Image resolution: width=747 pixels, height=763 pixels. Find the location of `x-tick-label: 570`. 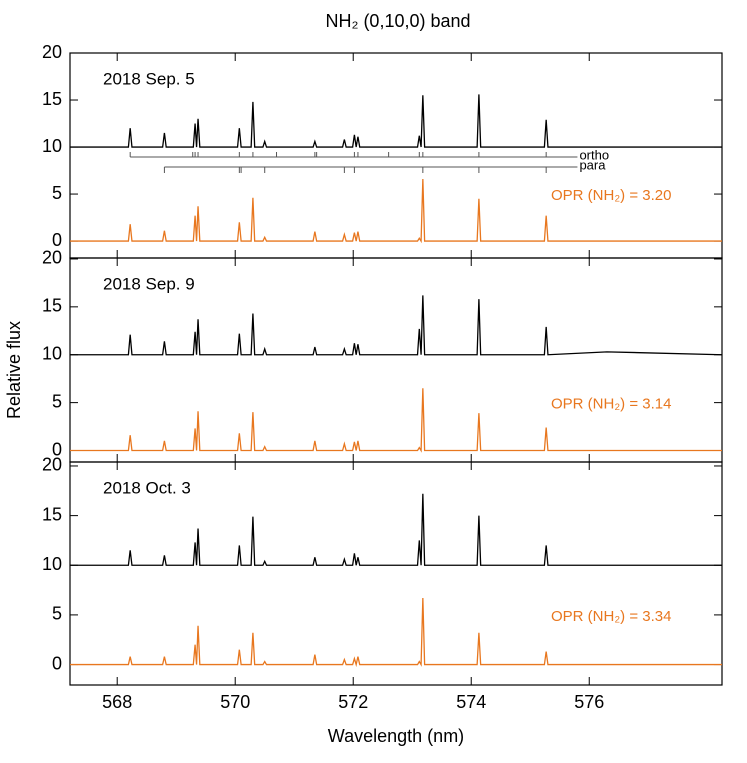

x-tick-label: 570 is located at coordinates (235, 702).